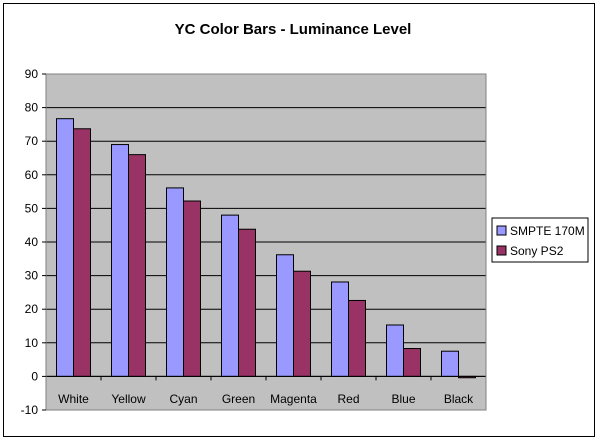 This screenshot has width=600, height=441. I want to click on legend-swatch-sony, so click(501, 250).